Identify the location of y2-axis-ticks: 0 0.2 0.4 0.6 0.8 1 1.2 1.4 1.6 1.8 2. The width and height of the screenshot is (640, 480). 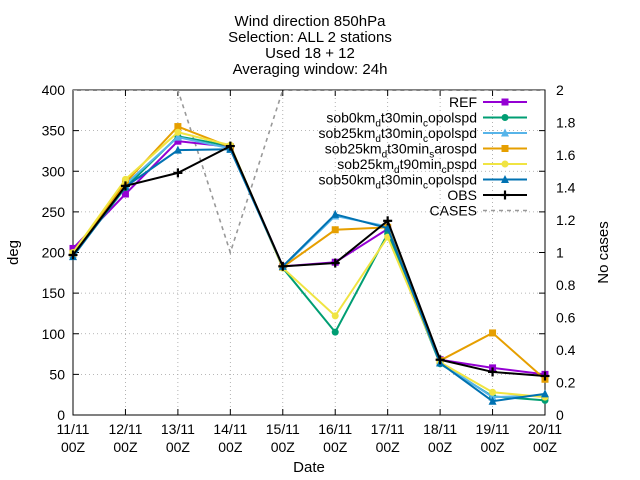
(566, 252).